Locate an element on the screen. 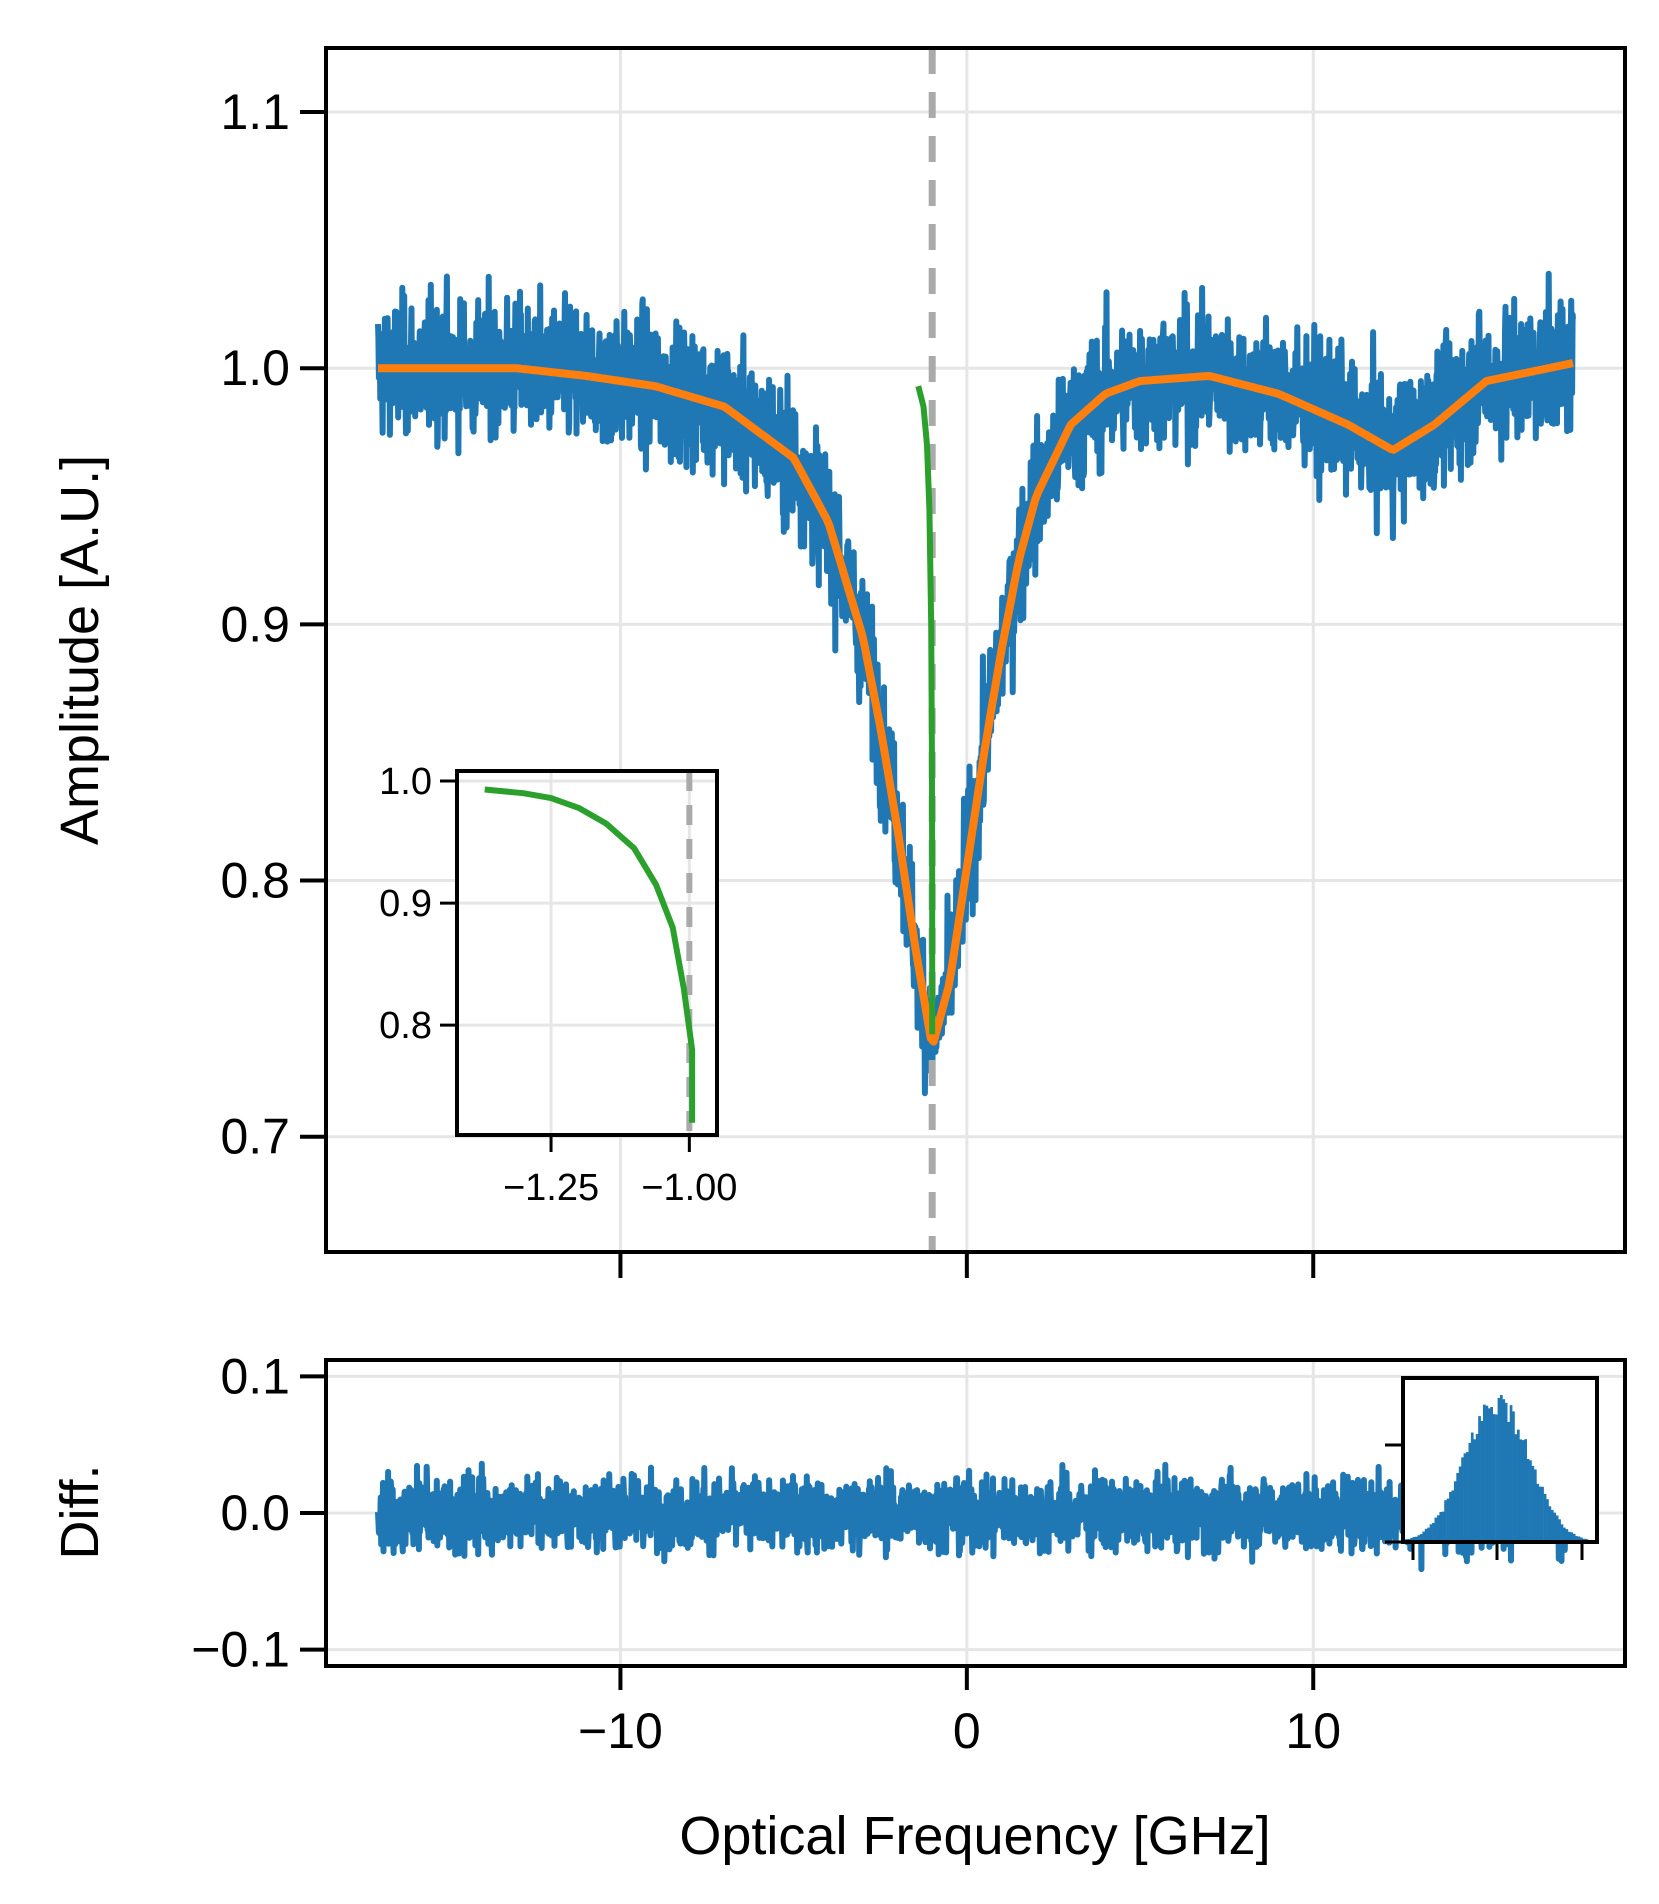 The height and width of the screenshot is (1904, 1659). histogram-bars is located at coordinates (1500, 1468).